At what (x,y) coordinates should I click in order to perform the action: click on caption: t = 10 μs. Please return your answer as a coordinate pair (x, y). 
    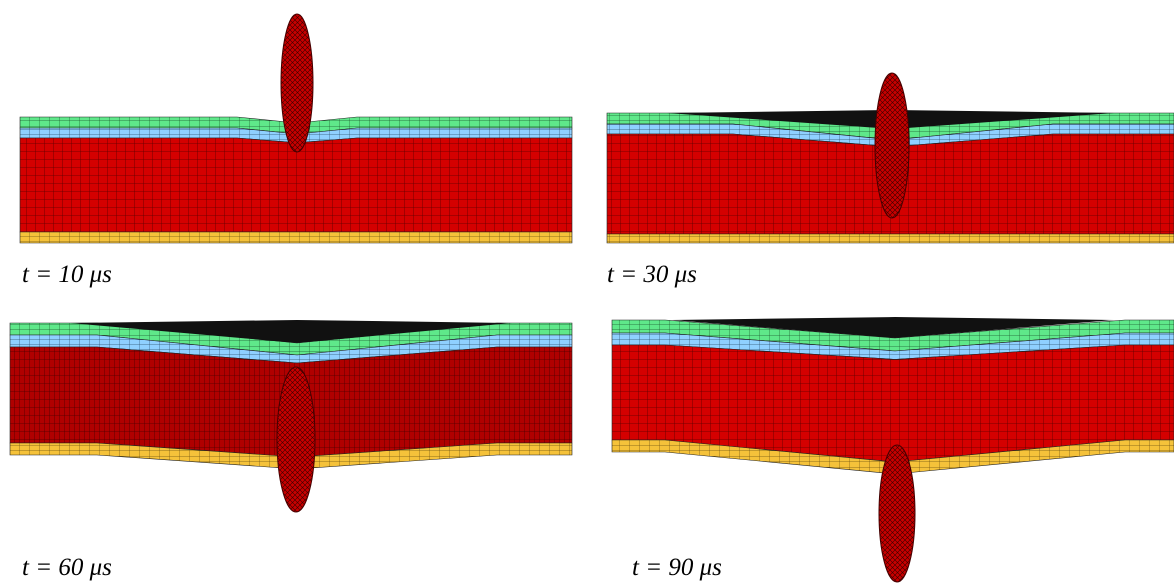
    Looking at the image, I should click on (67, 274).